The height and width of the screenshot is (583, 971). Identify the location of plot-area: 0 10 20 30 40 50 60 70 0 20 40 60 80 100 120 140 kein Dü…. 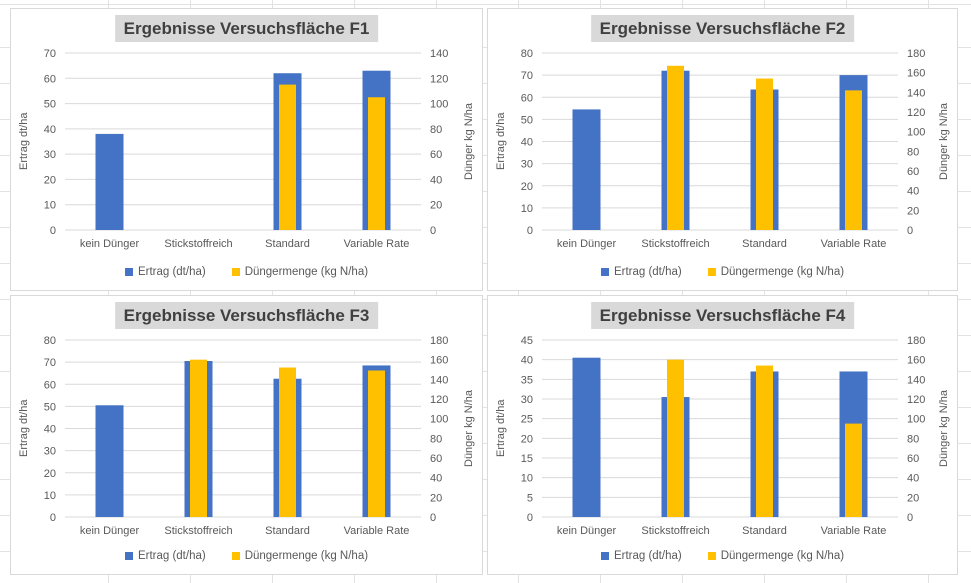
(246, 149).